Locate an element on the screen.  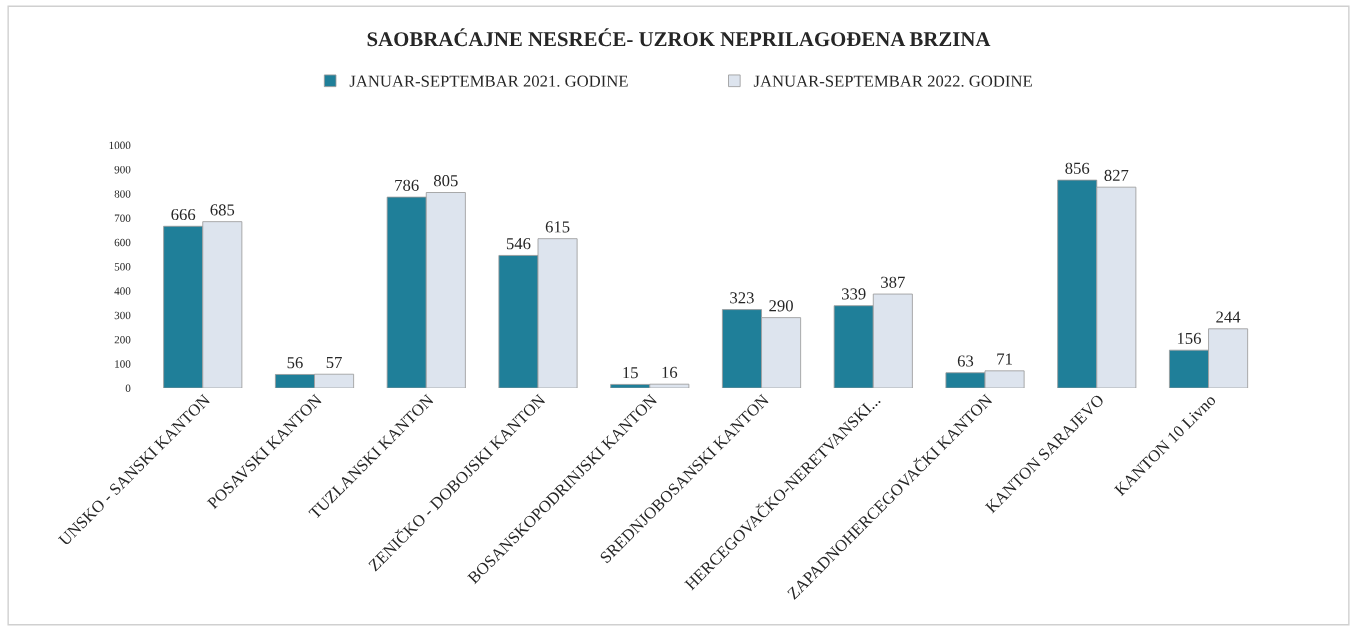
data-label: 805 is located at coordinates (445, 181).